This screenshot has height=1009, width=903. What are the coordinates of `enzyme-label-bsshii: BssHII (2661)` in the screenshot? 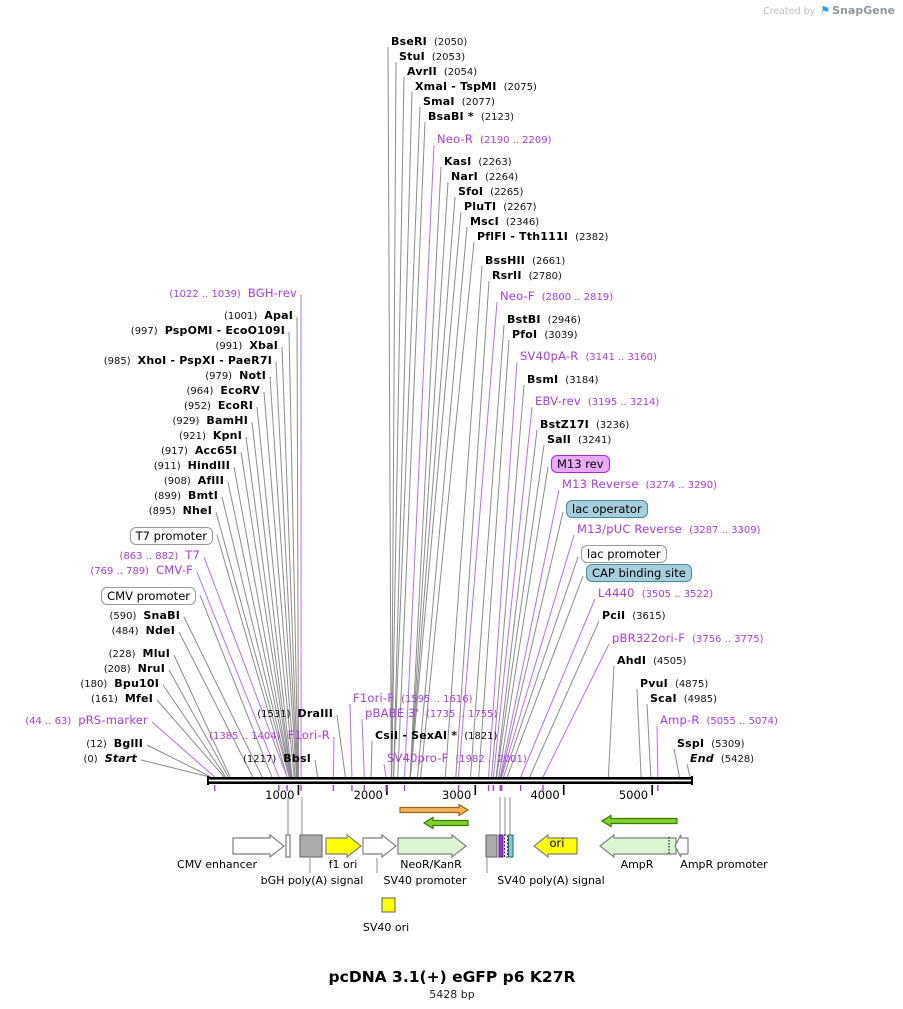 It's located at (525, 261).